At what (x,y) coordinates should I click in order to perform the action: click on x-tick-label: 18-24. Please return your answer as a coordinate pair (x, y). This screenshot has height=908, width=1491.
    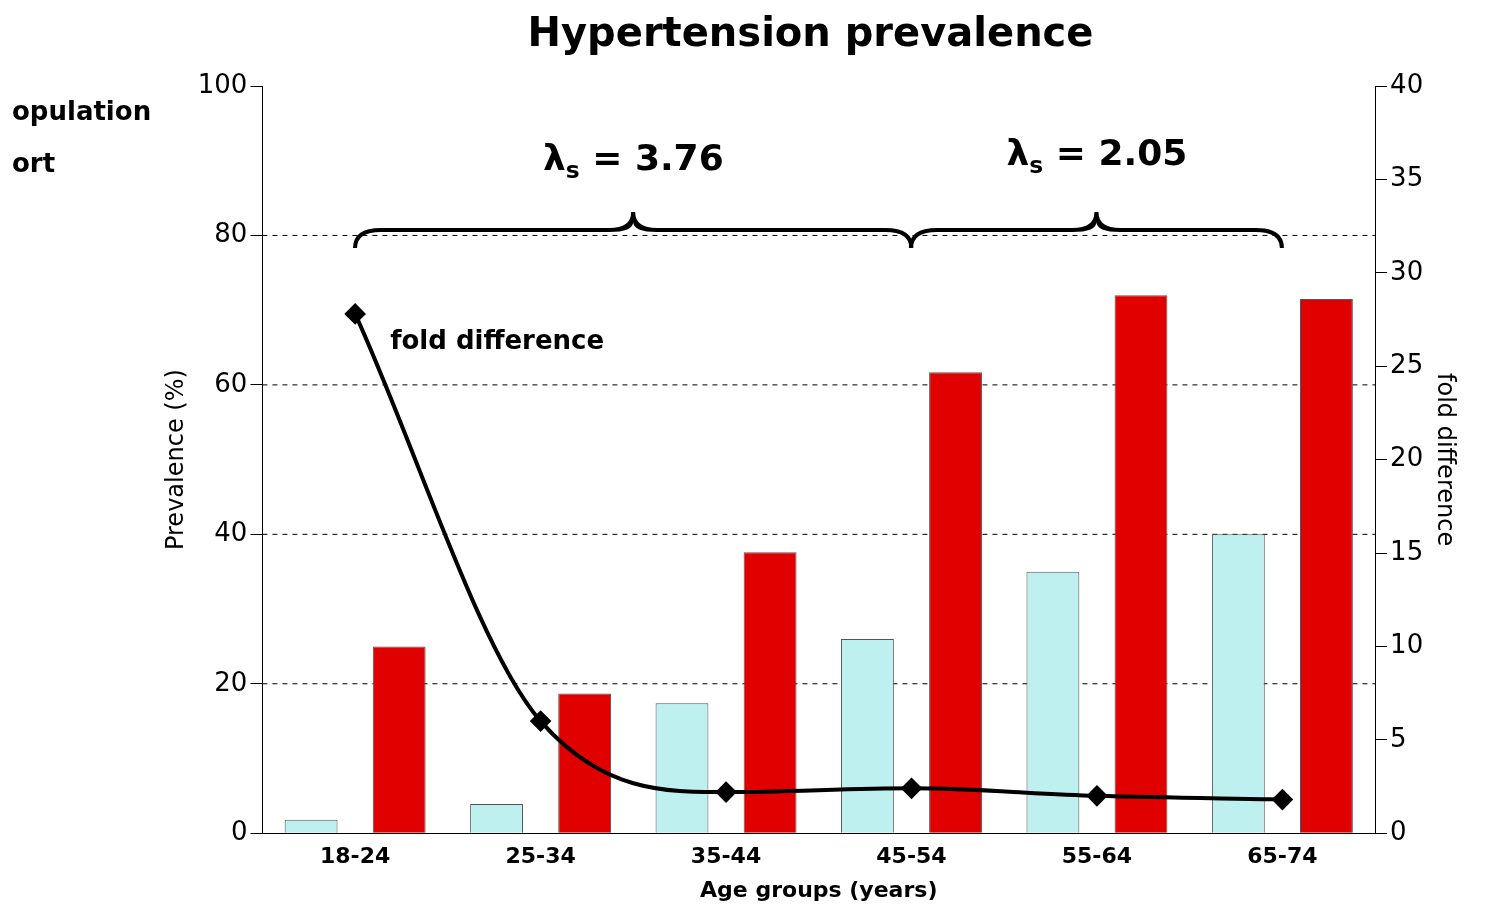
    Looking at the image, I should click on (355, 856).